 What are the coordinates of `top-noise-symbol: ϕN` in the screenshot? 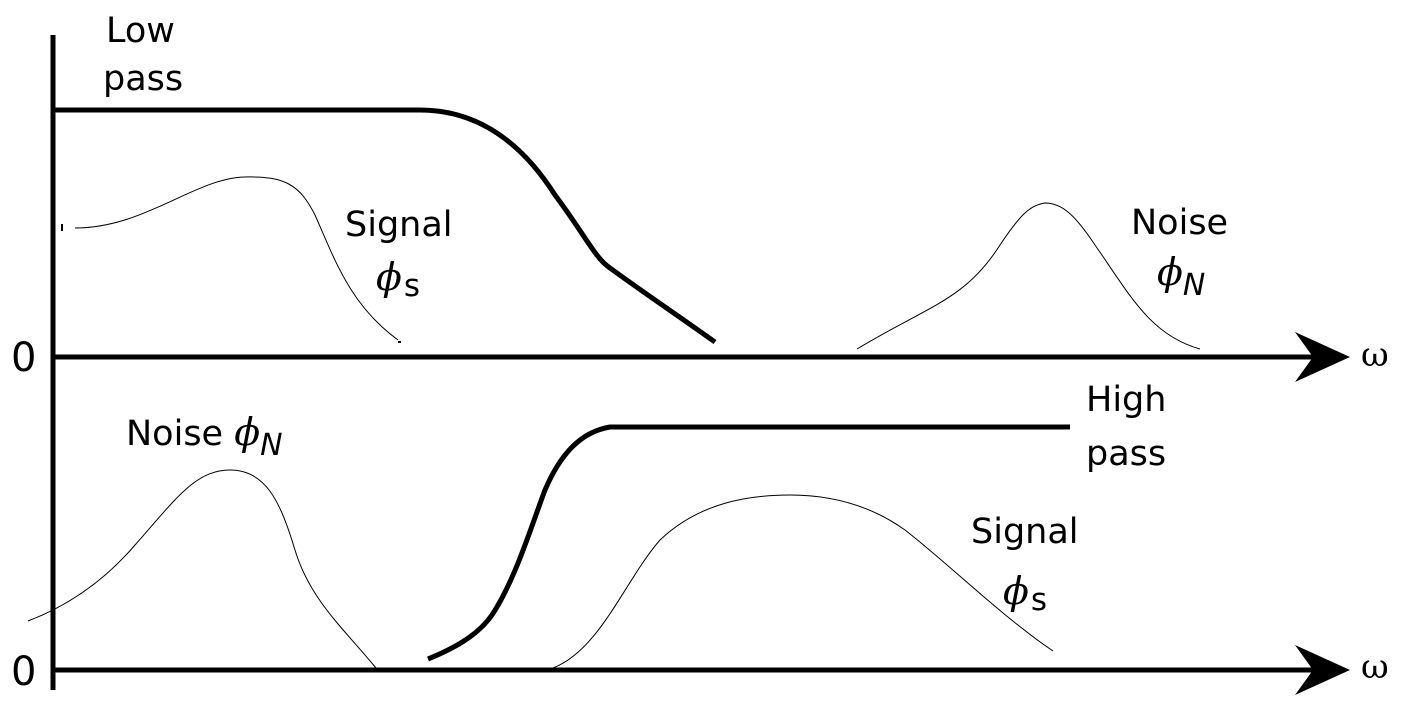 It's located at (1181, 275).